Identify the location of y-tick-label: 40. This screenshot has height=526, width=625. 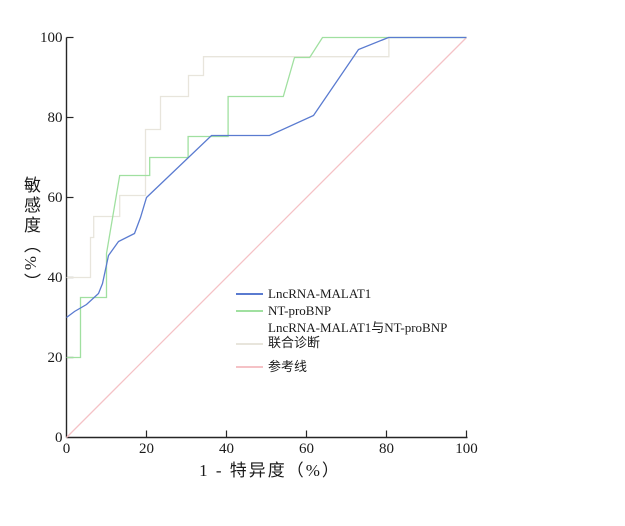
(55, 277).